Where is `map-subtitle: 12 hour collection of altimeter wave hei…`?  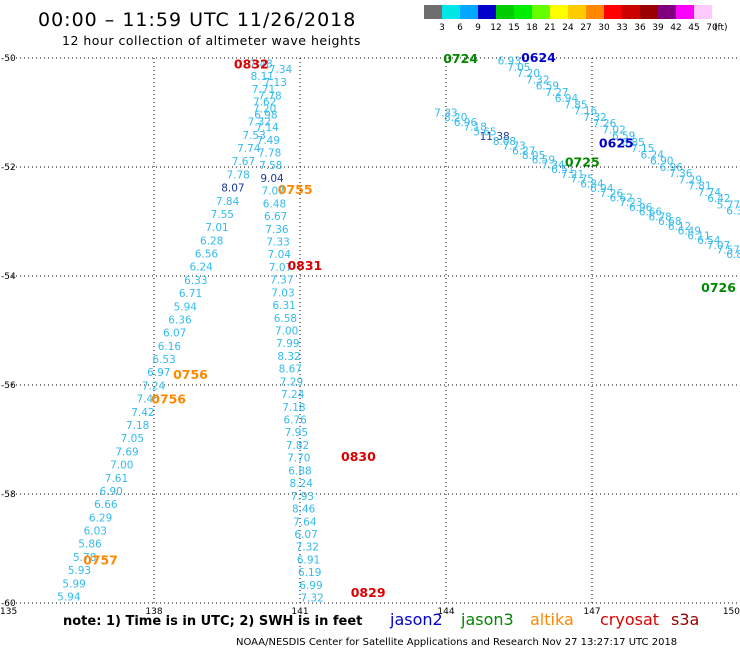
map-subtitle: 12 hour collection of altimeter wave hei… is located at coordinates (211, 40).